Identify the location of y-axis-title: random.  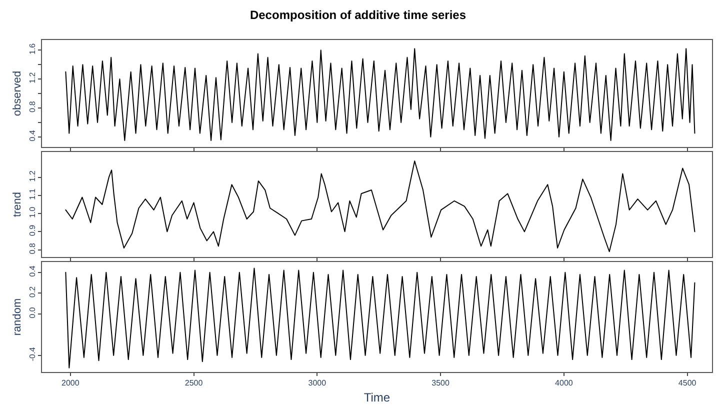
(17, 317).